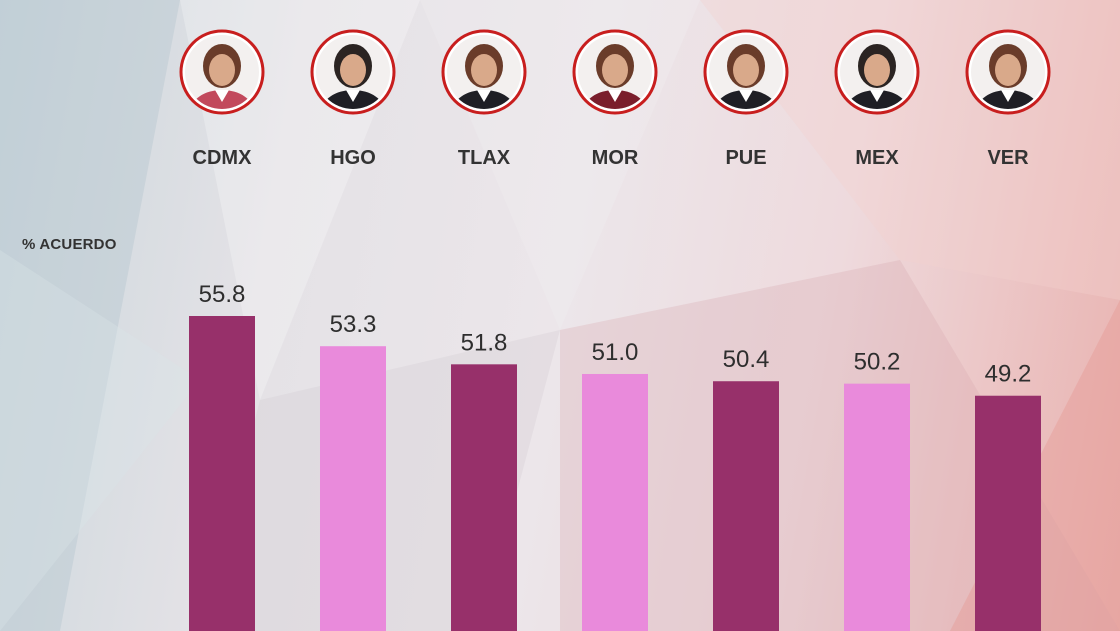  What do you see at coordinates (877, 507) in the screenshot?
I see `bar-mex` at bounding box center [877, 507].